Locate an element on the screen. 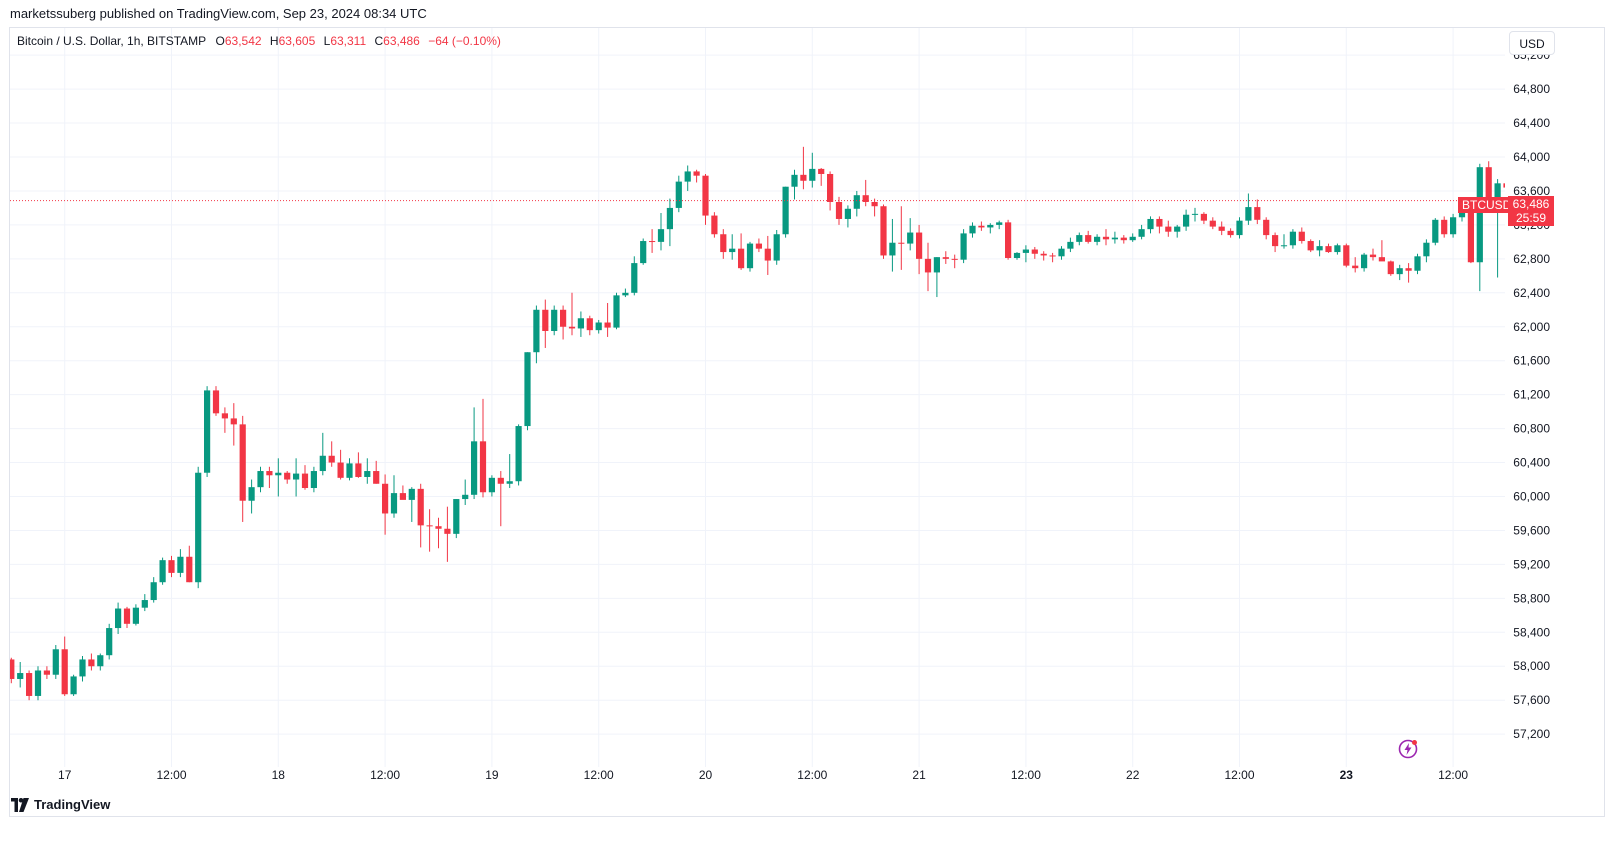  price-tick-label: 61,600 is located at coordinates (1531, 361).